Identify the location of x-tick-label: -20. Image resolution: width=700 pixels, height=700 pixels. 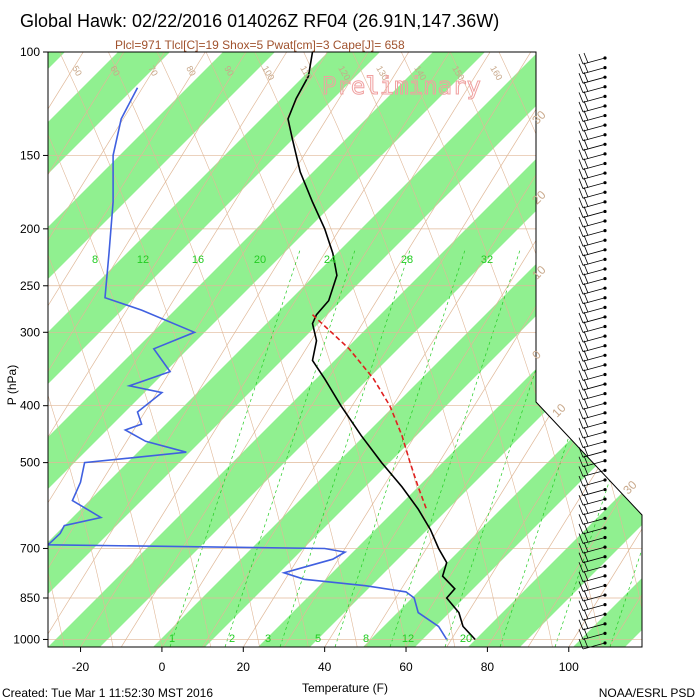
(81, 667).